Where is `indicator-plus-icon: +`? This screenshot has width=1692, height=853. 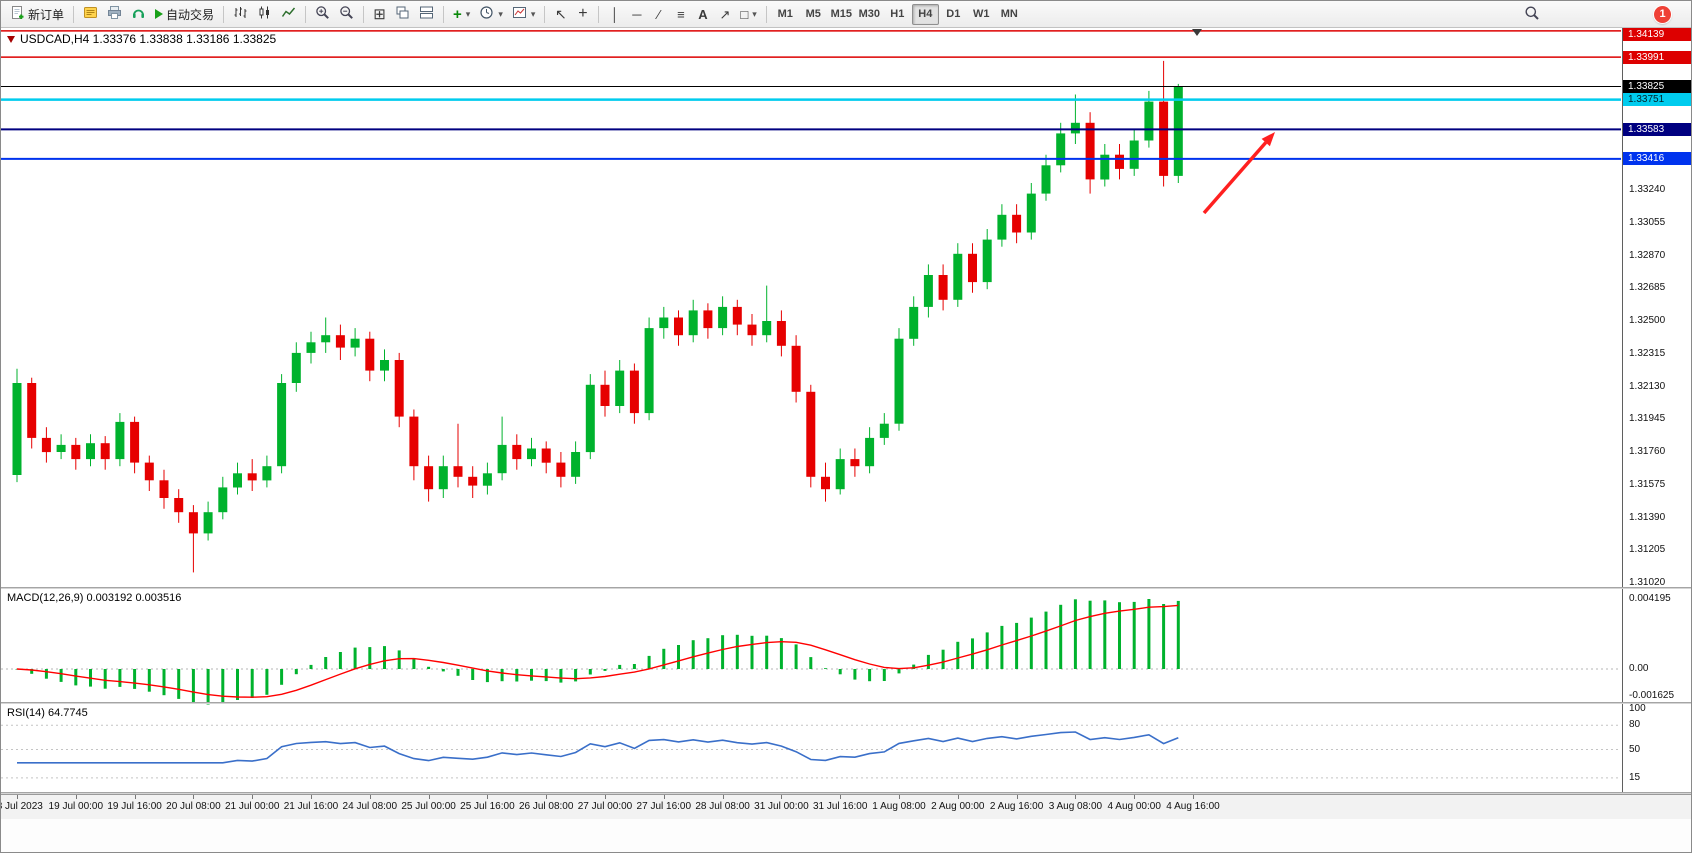
indicator-plus-icon: + is located at coordinates (457, 14).